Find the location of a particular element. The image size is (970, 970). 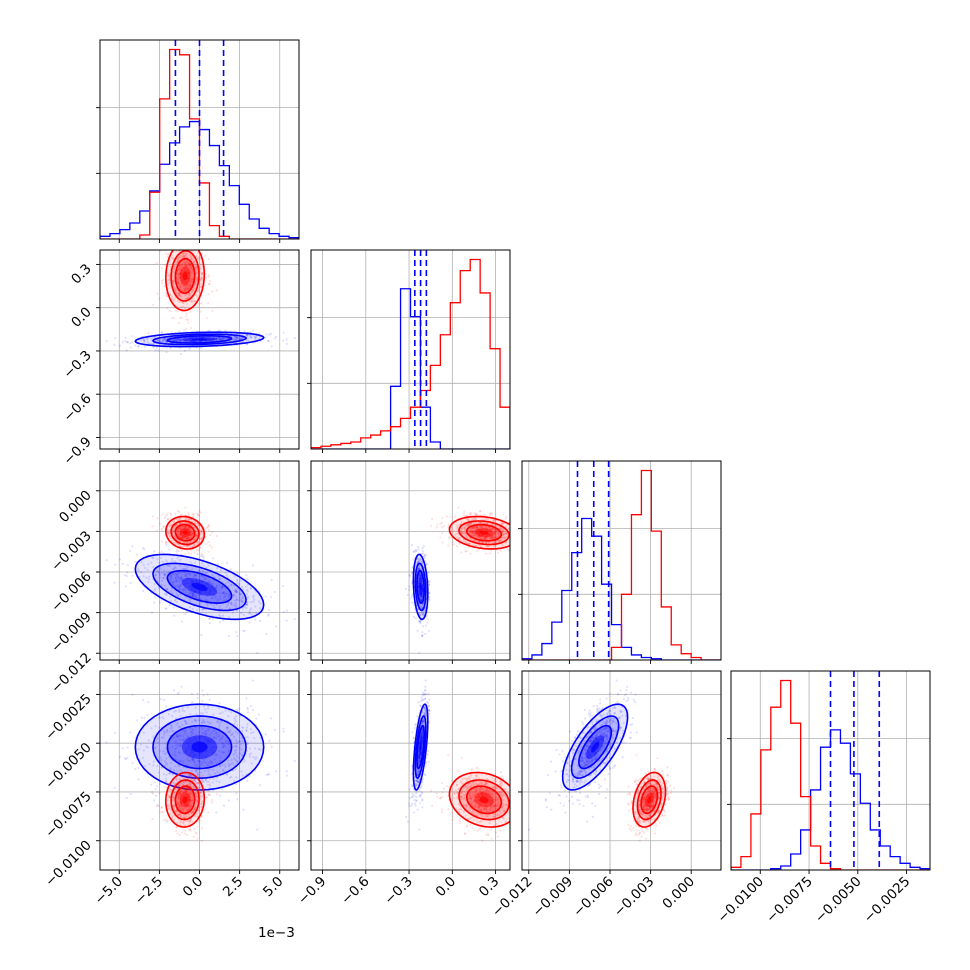

panel-body is located at coordinates (621, 560).